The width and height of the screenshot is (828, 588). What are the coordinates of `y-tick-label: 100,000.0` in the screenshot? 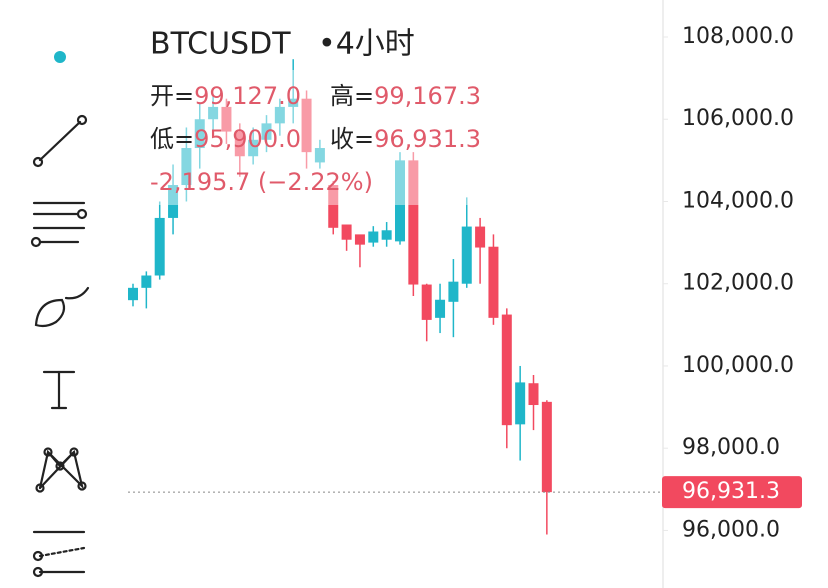 It's located at (738, 365).